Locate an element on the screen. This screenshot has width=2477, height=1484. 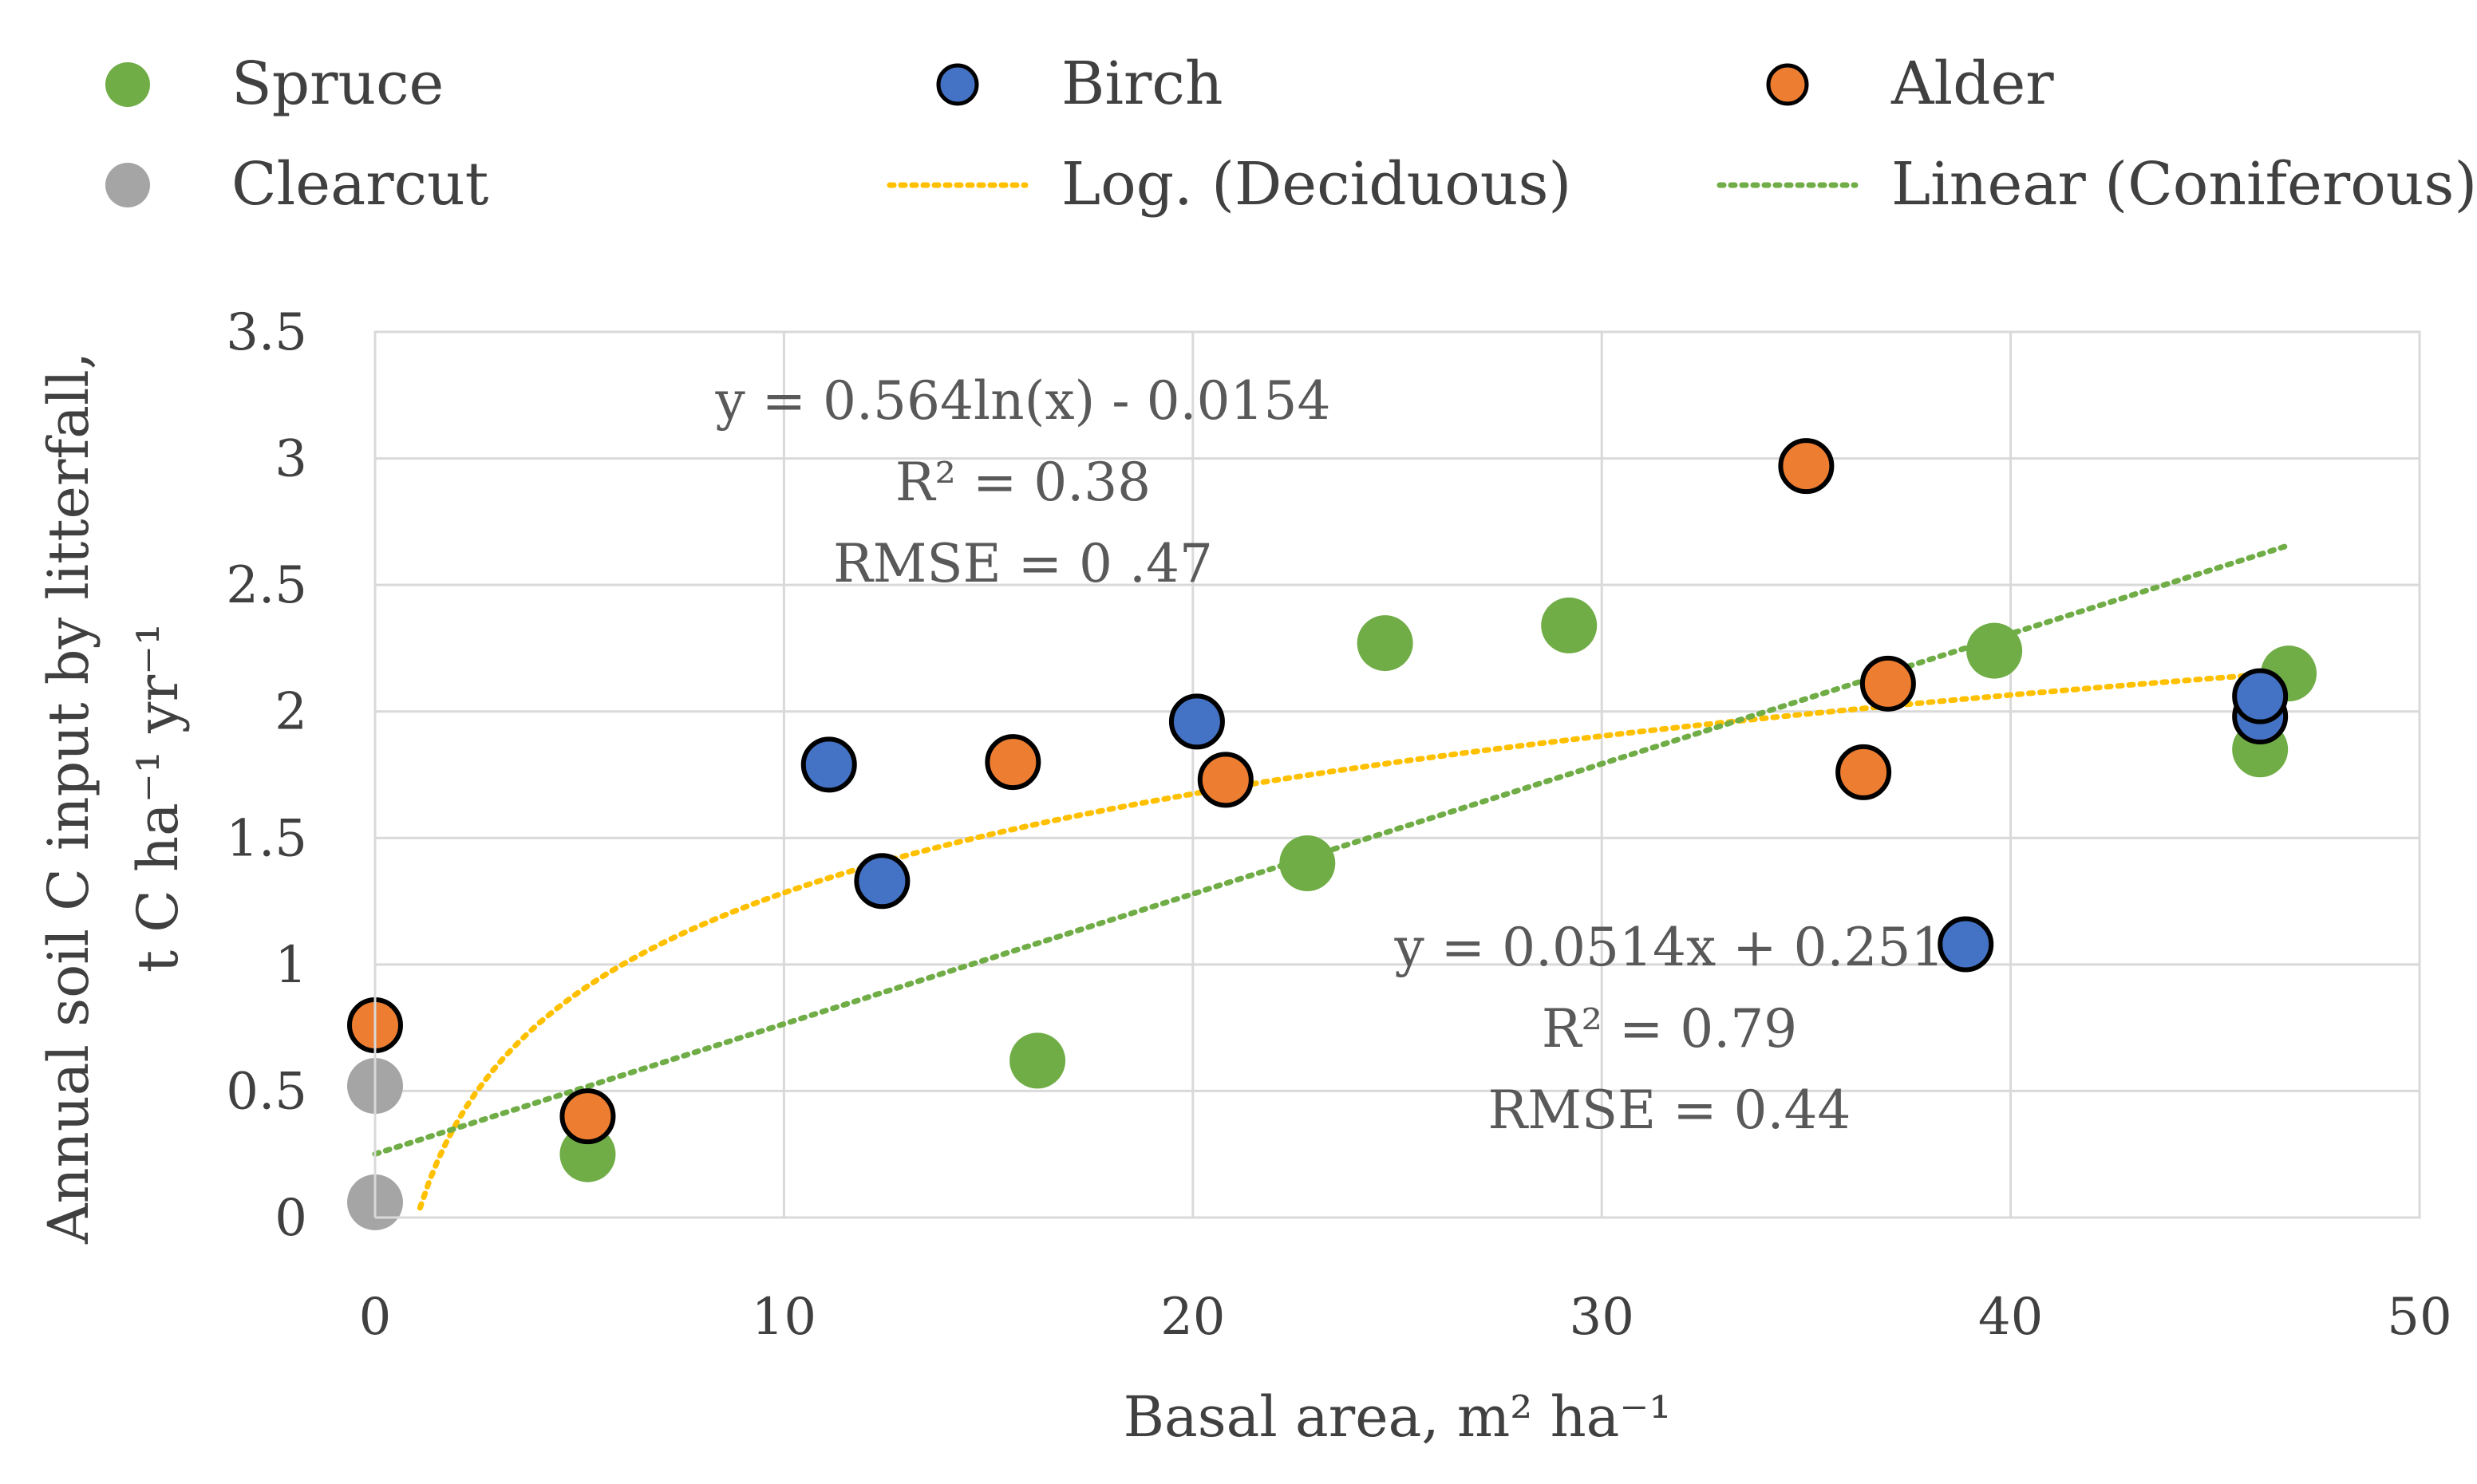
y-tick-label: 2.5 is located at coordinates (266, 585).